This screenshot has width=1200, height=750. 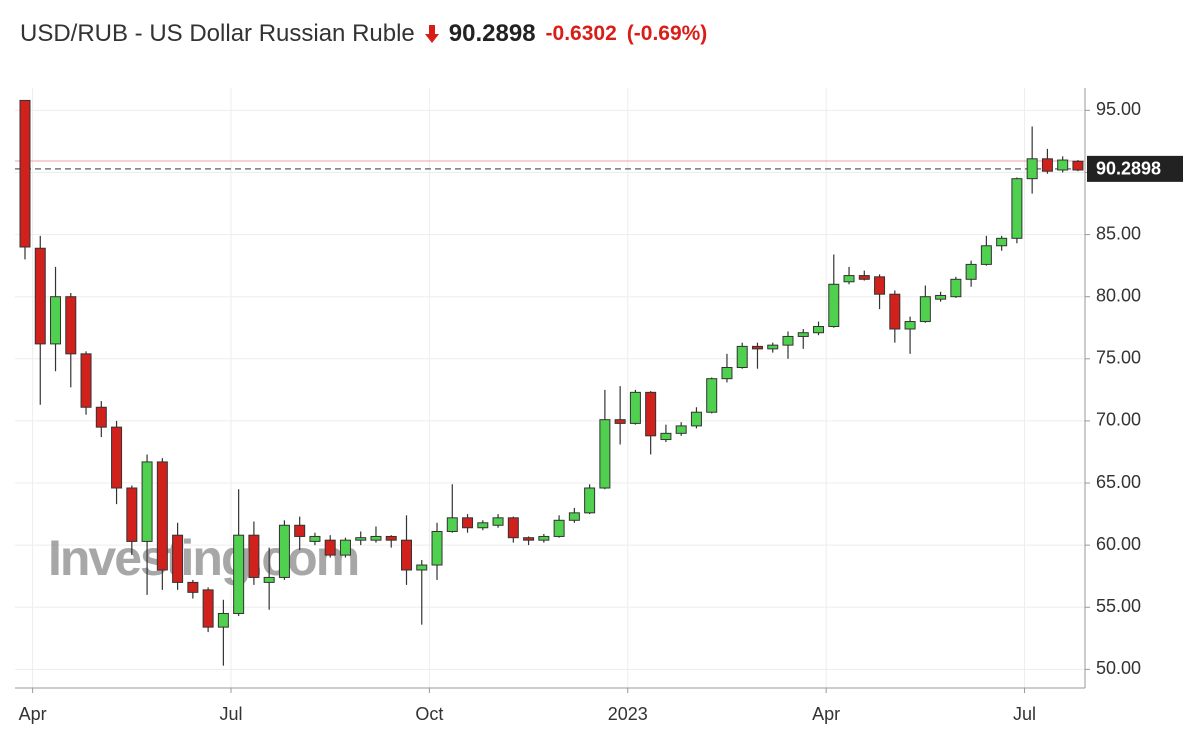 I want to click on x-tick-label: Apr, so click(x=33, y=714).